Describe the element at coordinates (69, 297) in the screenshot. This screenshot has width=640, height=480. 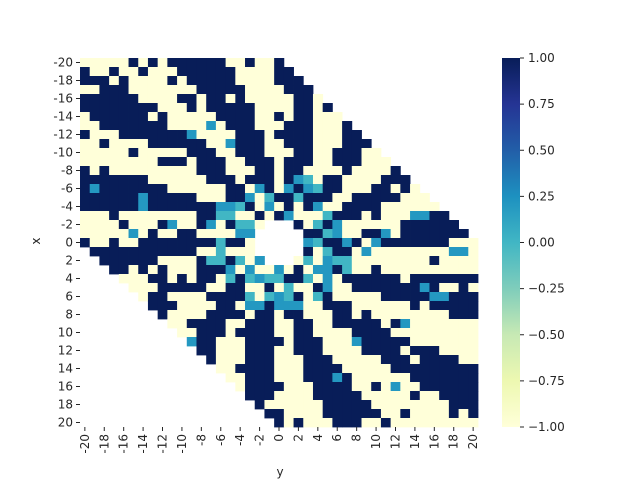
I see `y-tick-label: 6` at that location.